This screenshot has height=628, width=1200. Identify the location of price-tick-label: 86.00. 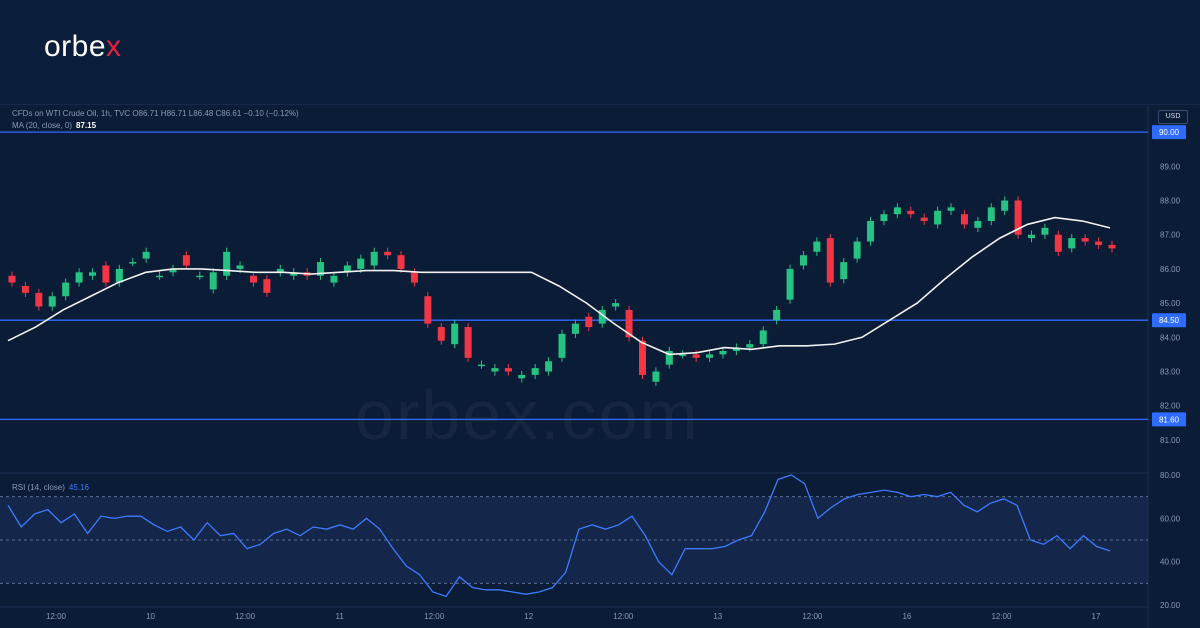
(1170, 269).